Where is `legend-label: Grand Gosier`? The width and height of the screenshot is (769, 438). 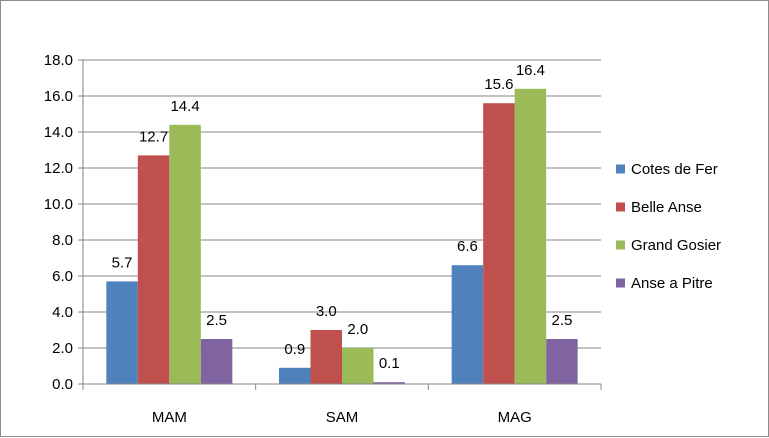 legend-label: Grand Gosier is located at coordinates (676, 245).